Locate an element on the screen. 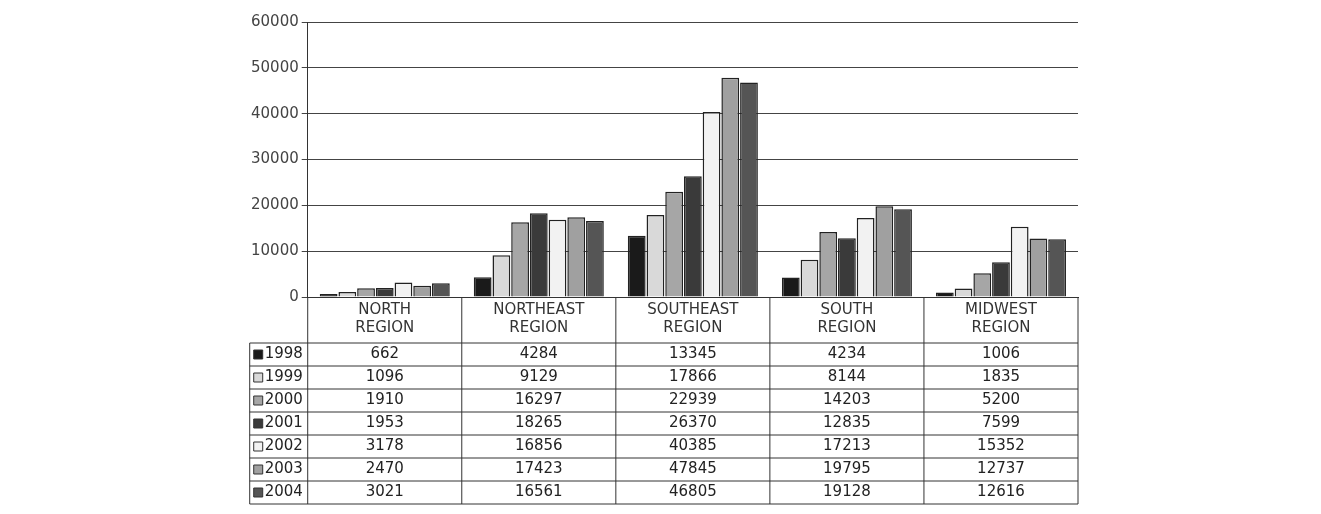 This screenshot has height=514, width=1321. legend-label: 2001 is located at coordinates (283, 422).